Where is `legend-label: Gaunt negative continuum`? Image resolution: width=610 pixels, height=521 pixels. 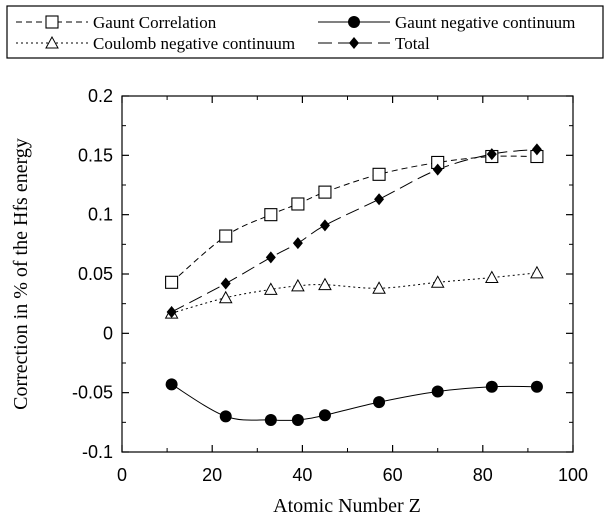 legend-label: Gaunt negative continuum is located at coordinates (485, 22).